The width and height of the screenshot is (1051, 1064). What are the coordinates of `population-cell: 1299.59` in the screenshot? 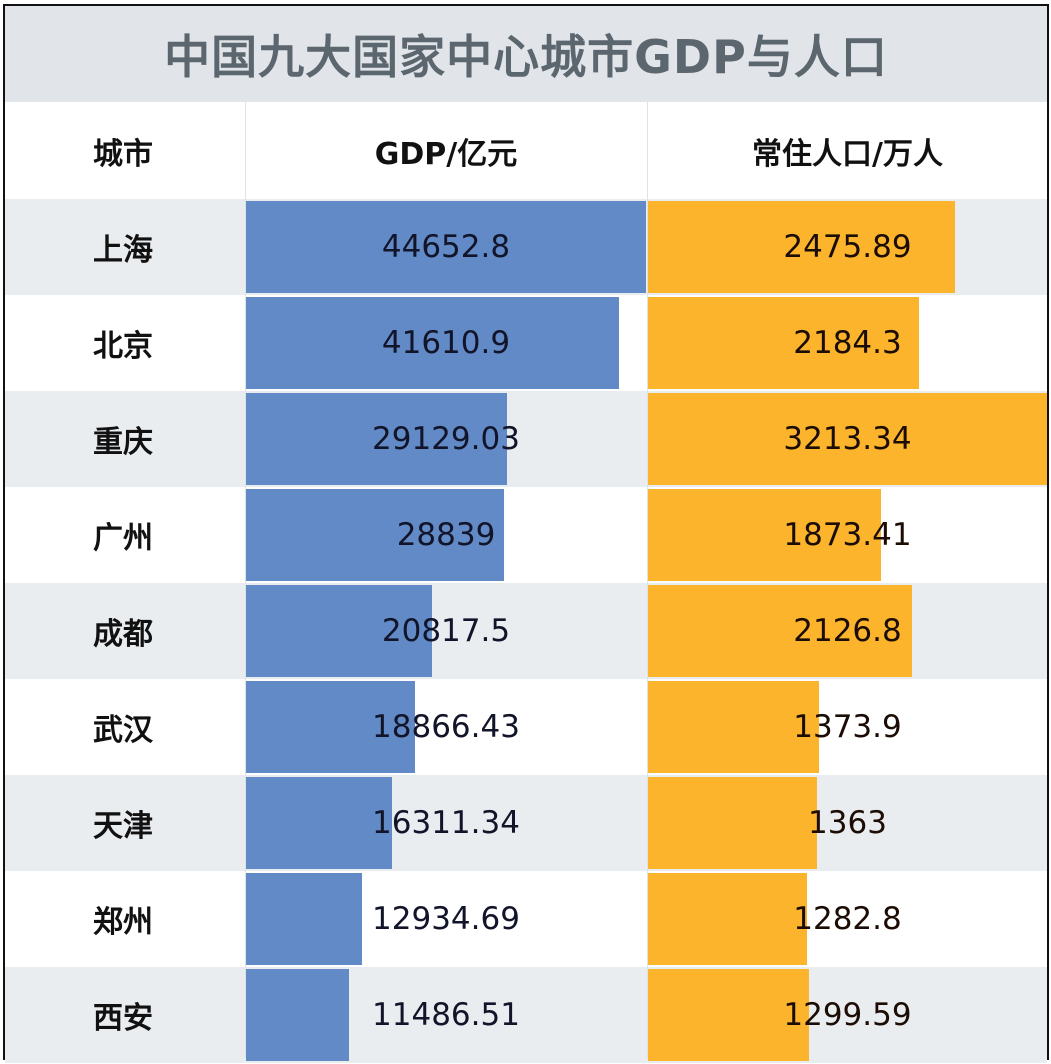 It's located at (847, 1015).